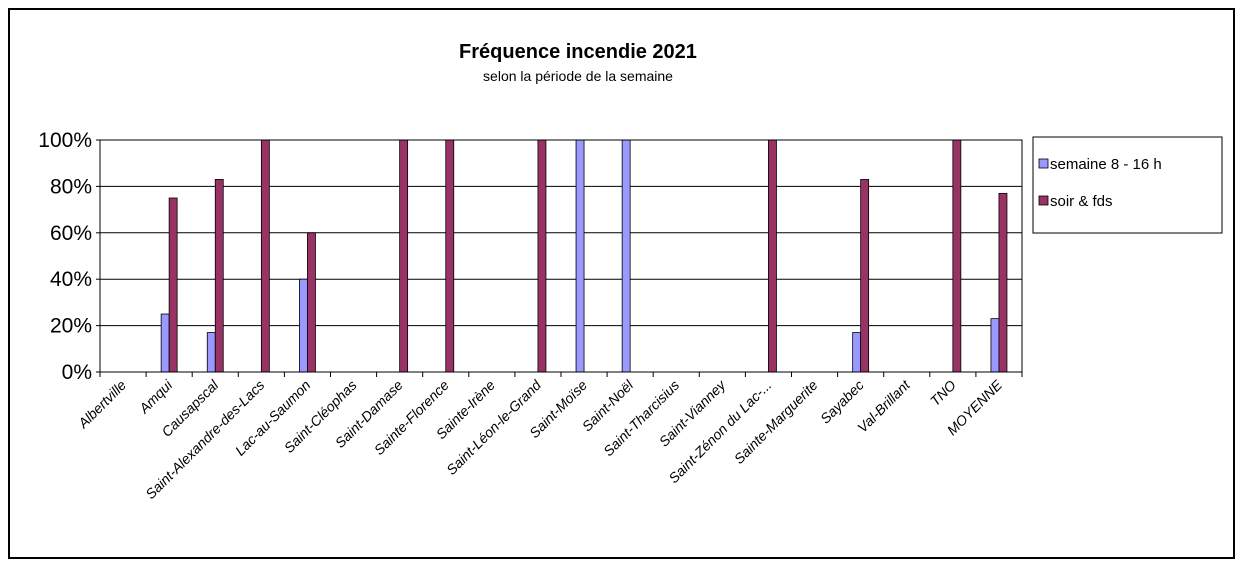 The width and height of the screenshot is (1245, 567). Describe the element at coordinates (71, 186) in the screenshot. I see `y-tick-label: 80%` at that location.